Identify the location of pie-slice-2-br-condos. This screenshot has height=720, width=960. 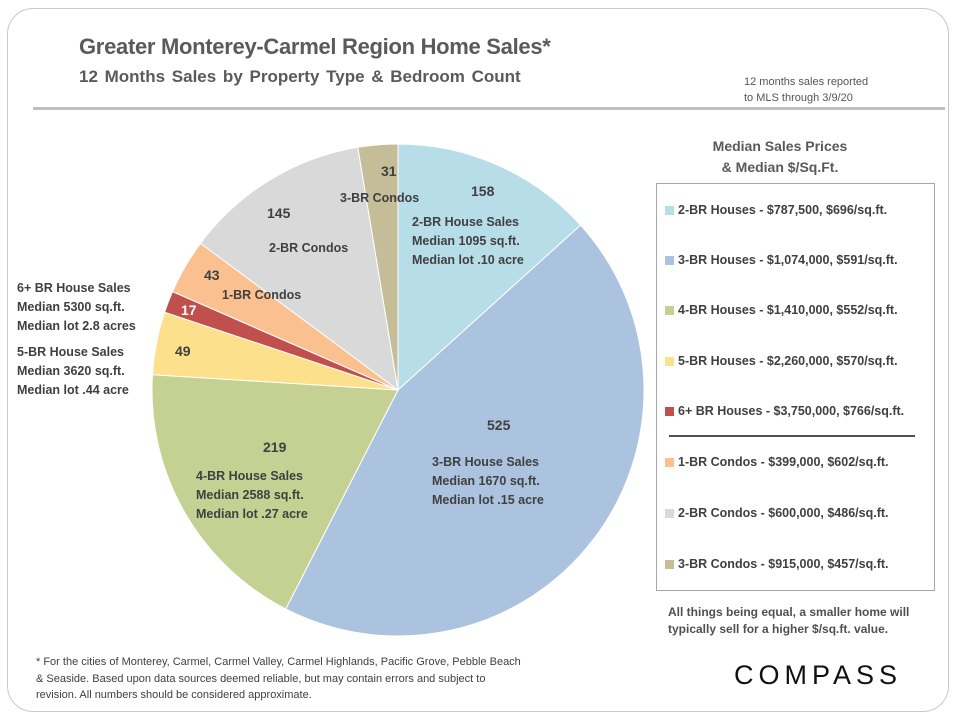
(299, 269).